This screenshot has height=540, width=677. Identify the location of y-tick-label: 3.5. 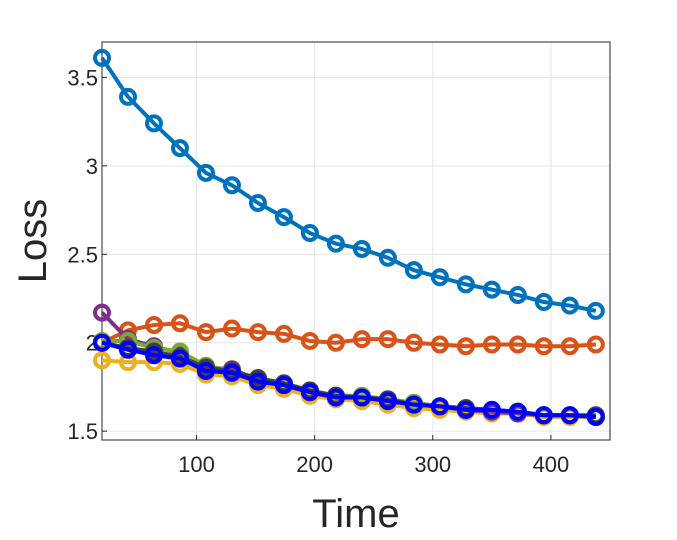
(82, 77).